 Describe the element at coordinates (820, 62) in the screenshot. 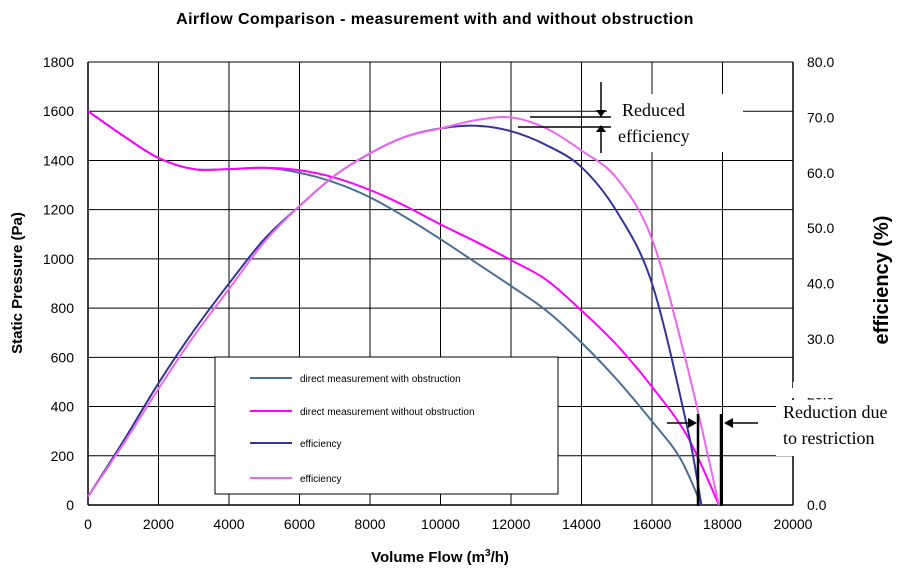

I see `y-right-tick-label: 80.0` at that location.